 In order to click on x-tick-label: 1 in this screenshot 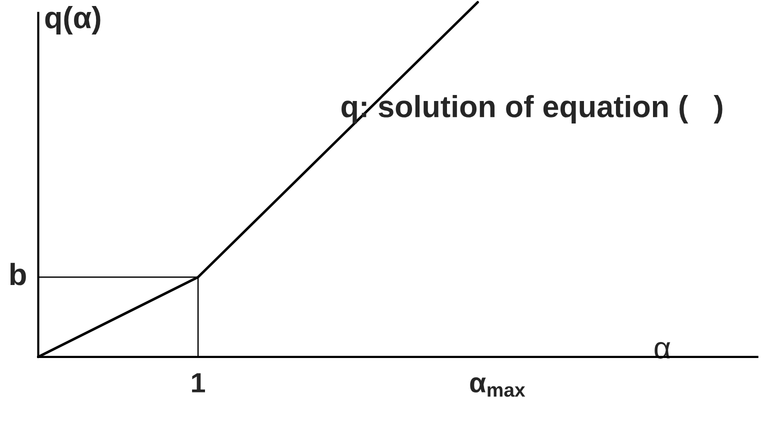, I will do `click(198, 382)`.